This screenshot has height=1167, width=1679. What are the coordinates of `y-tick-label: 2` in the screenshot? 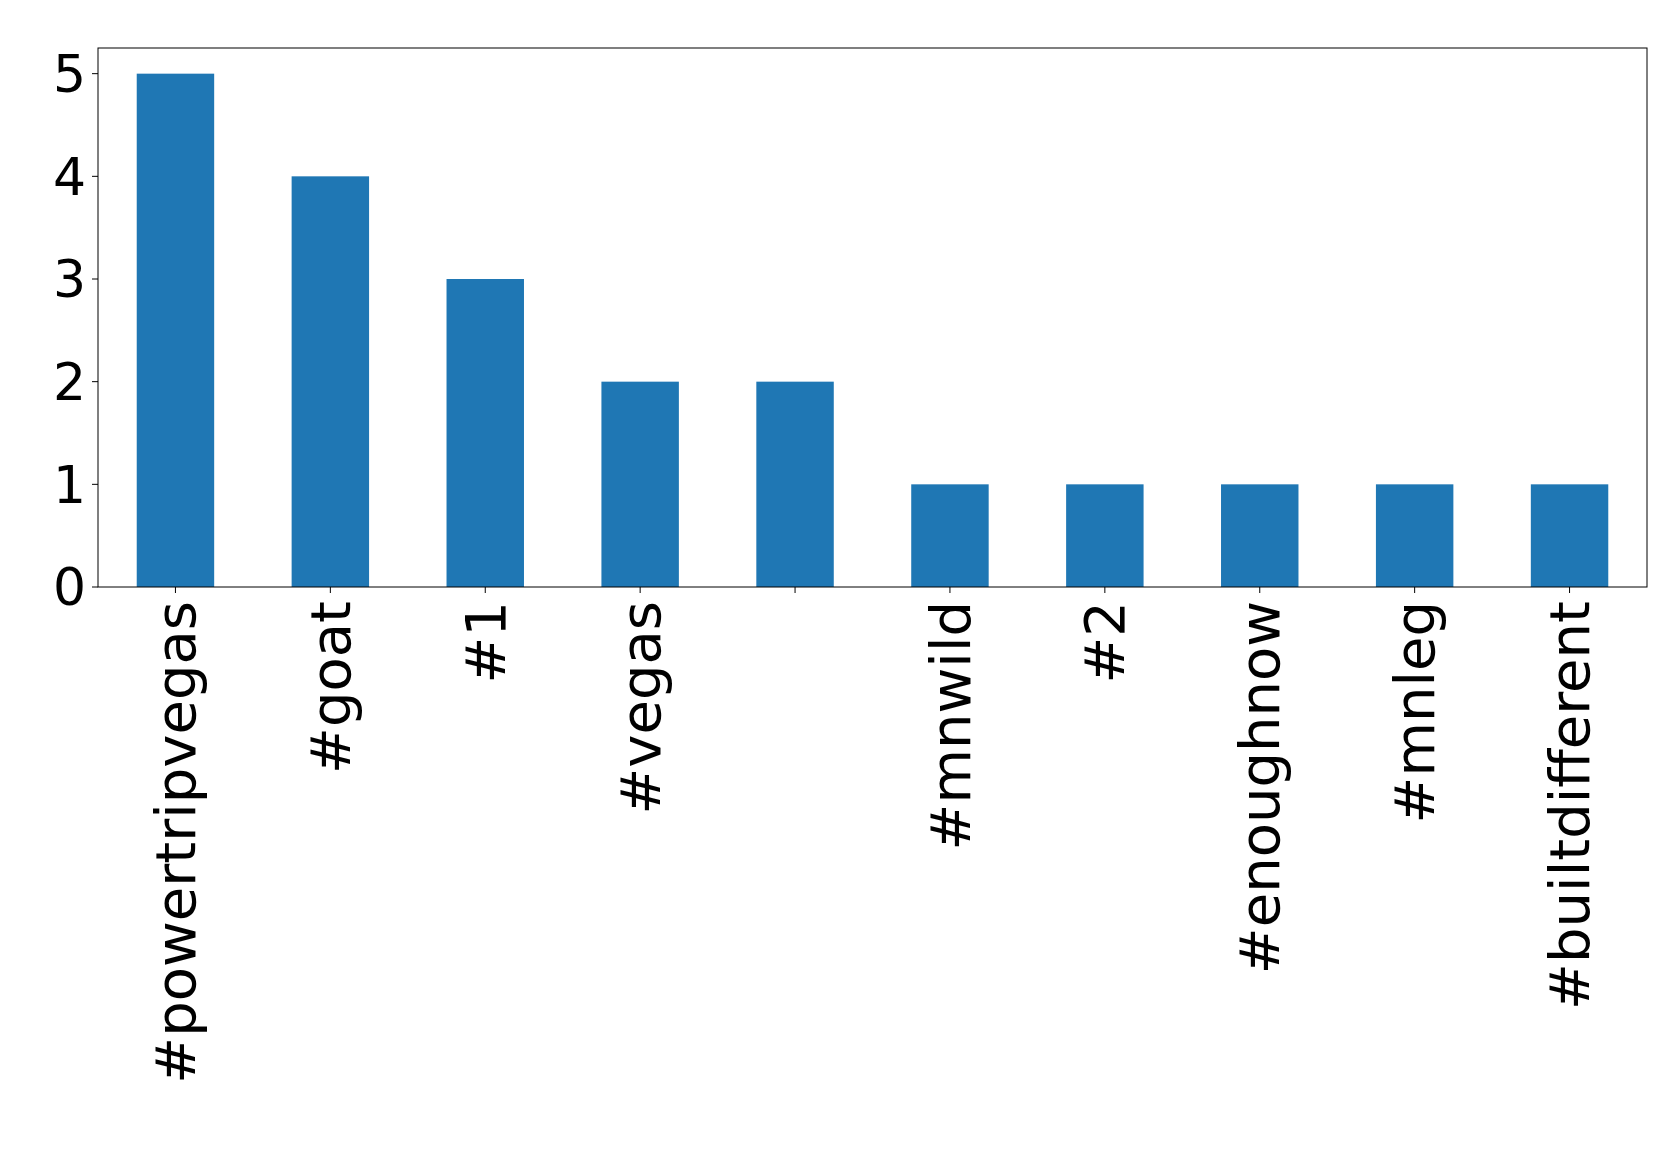 It's located at (69, 381).